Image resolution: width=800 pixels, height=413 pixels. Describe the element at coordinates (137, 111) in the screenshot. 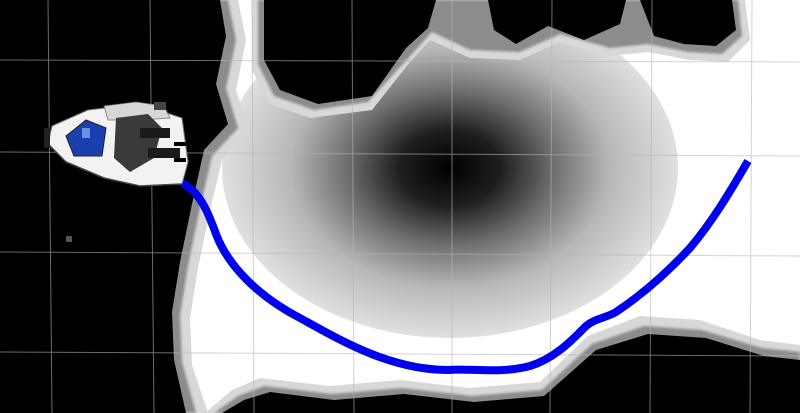

I see `robot-top` at that location.